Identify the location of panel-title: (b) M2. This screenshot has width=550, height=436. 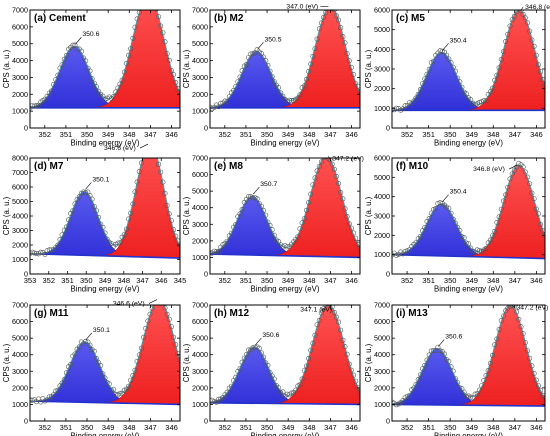
(229, 18).